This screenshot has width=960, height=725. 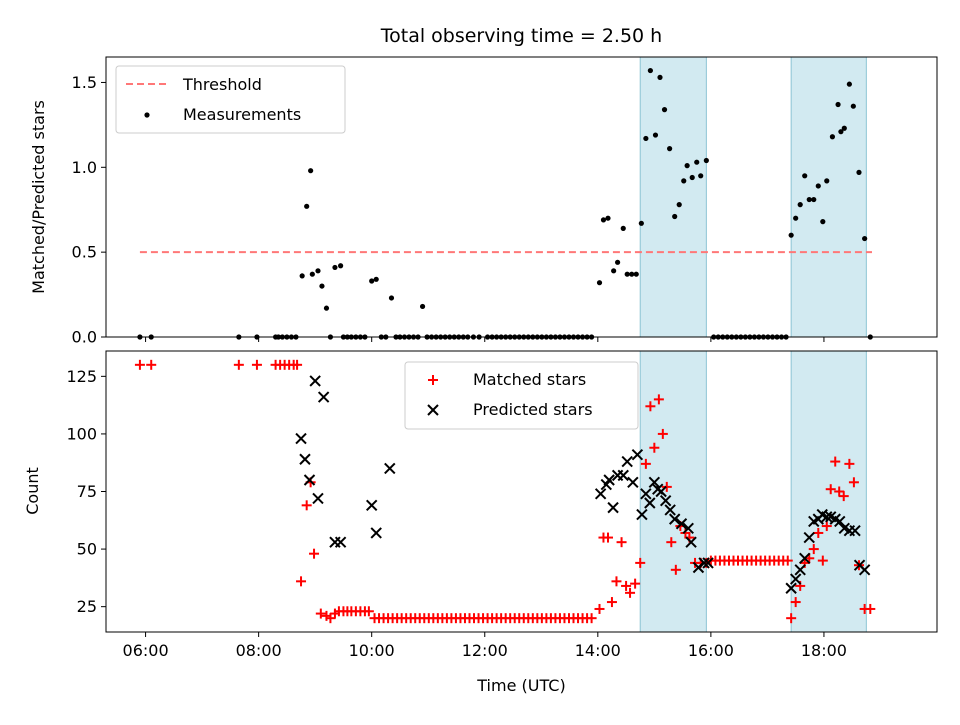 What do you see at coordinates (81, 376) in the screenshot?
I see `y-tick-label: 125` at bounding box center [81, 376].